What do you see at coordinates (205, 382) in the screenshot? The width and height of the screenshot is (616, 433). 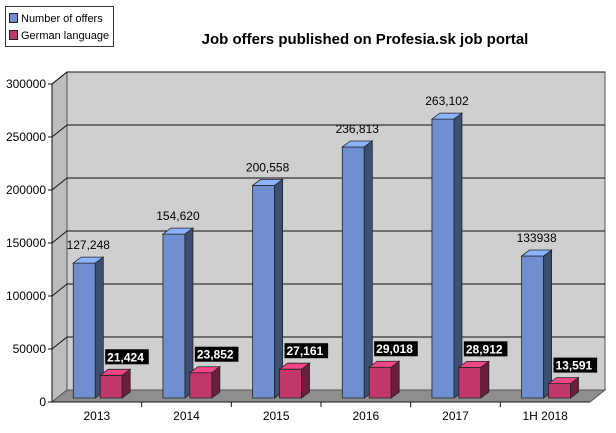 I see `bar-german-language-2014` at bounding box center [205, 382].